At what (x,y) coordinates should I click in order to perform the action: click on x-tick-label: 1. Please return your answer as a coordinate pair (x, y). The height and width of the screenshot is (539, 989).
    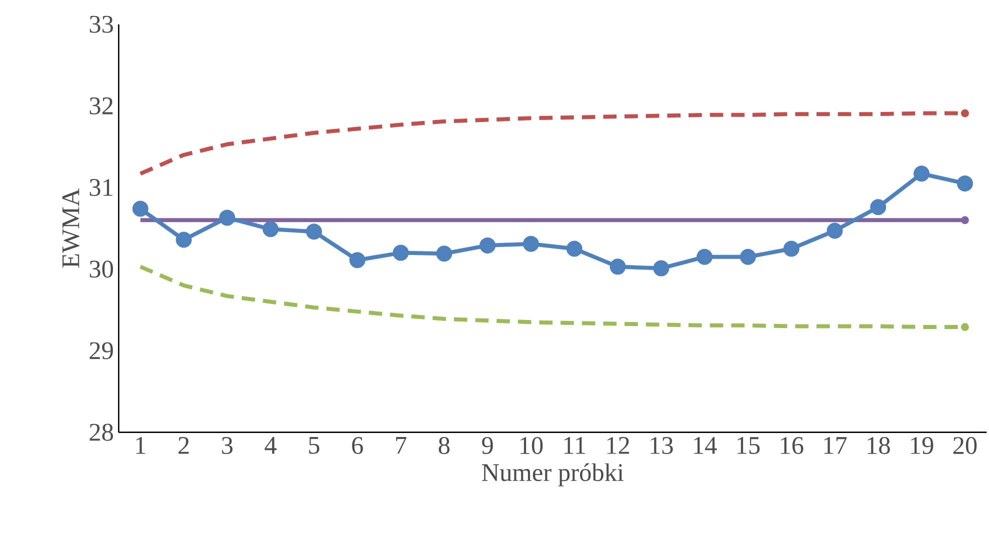
    Looking at the image, I should click on (141, 445).